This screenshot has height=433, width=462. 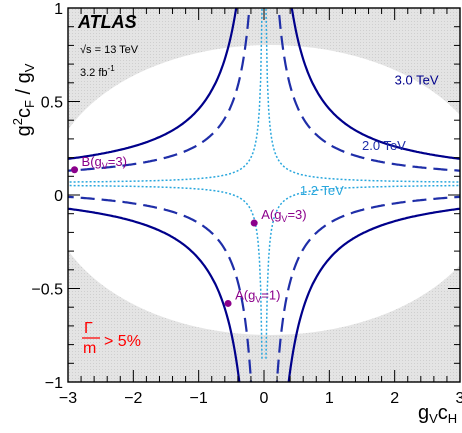 What do you see at coordinates (257, 295) in the screenshot?
I see `benchmark-label: A(gV=1)` at bounding box center [257, 295].